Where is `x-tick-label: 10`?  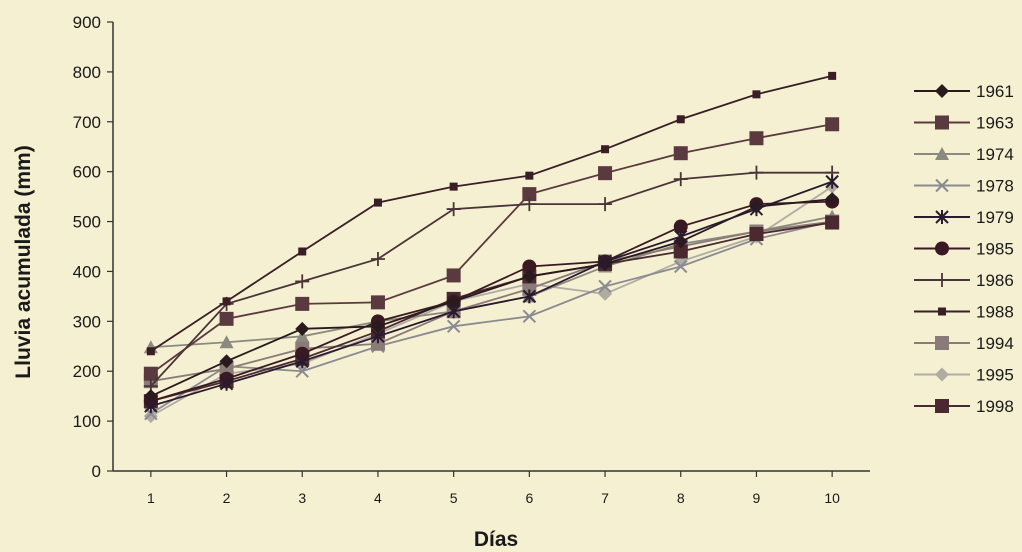 x-tick-label: 10 is located at coordinates (832, 498).